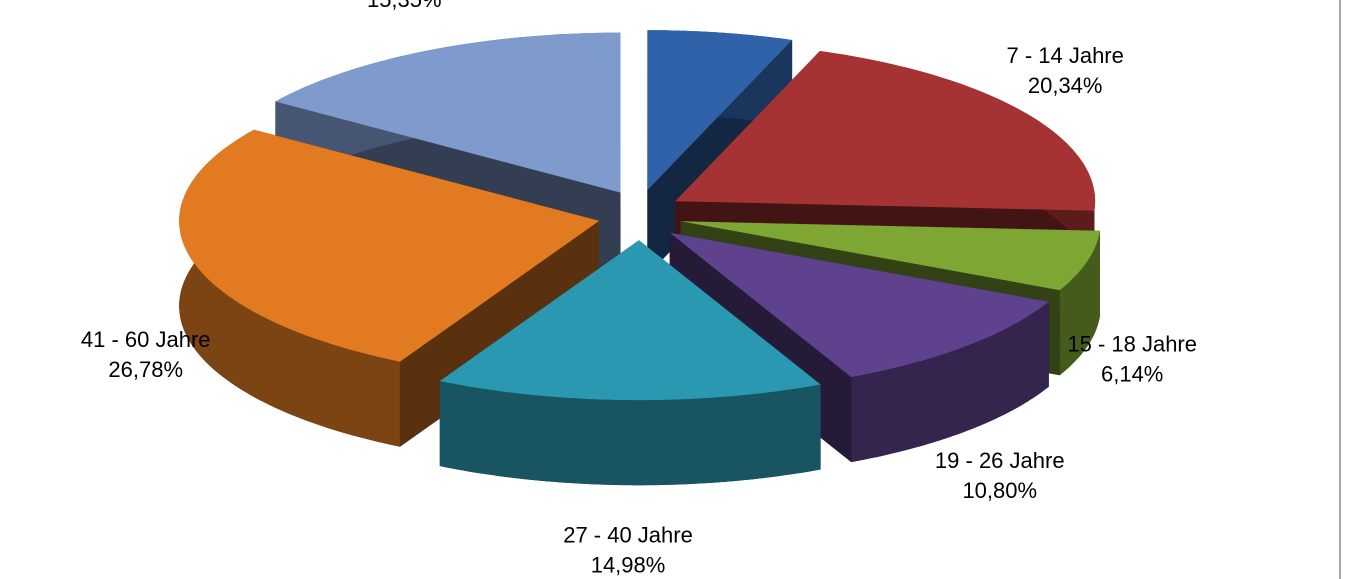 This screenshot has width=1348, height=579. What do you see at coordinates (1000, 460) in the screenshot?
I see `data-label-category: 19 - 26 Jahre` at bounding box center [1000, 460].